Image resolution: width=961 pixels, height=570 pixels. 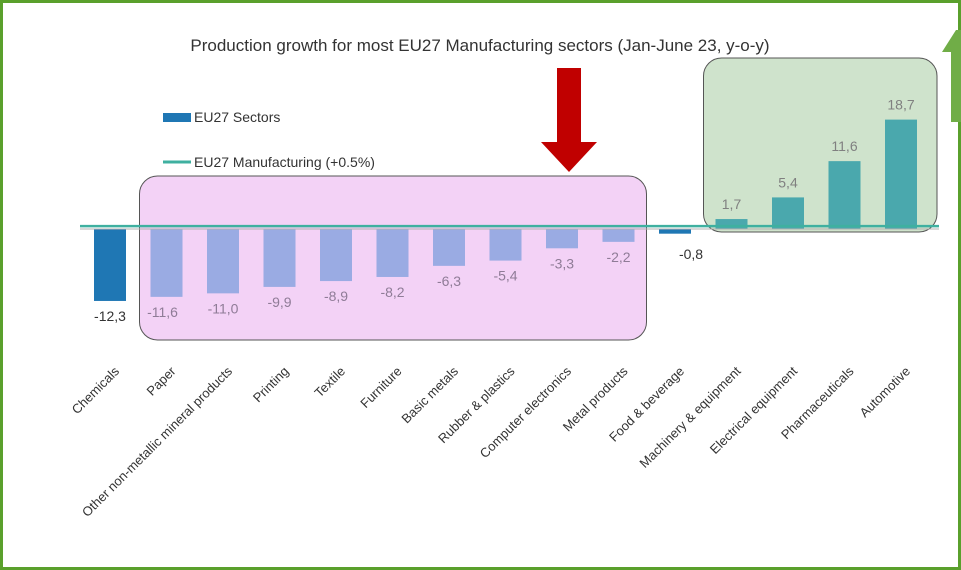 What do you see at coordinates (562, 263) in the screenshot?
I see `value-label-computer-electronics: -3,3` at bounding box center [562, 263].